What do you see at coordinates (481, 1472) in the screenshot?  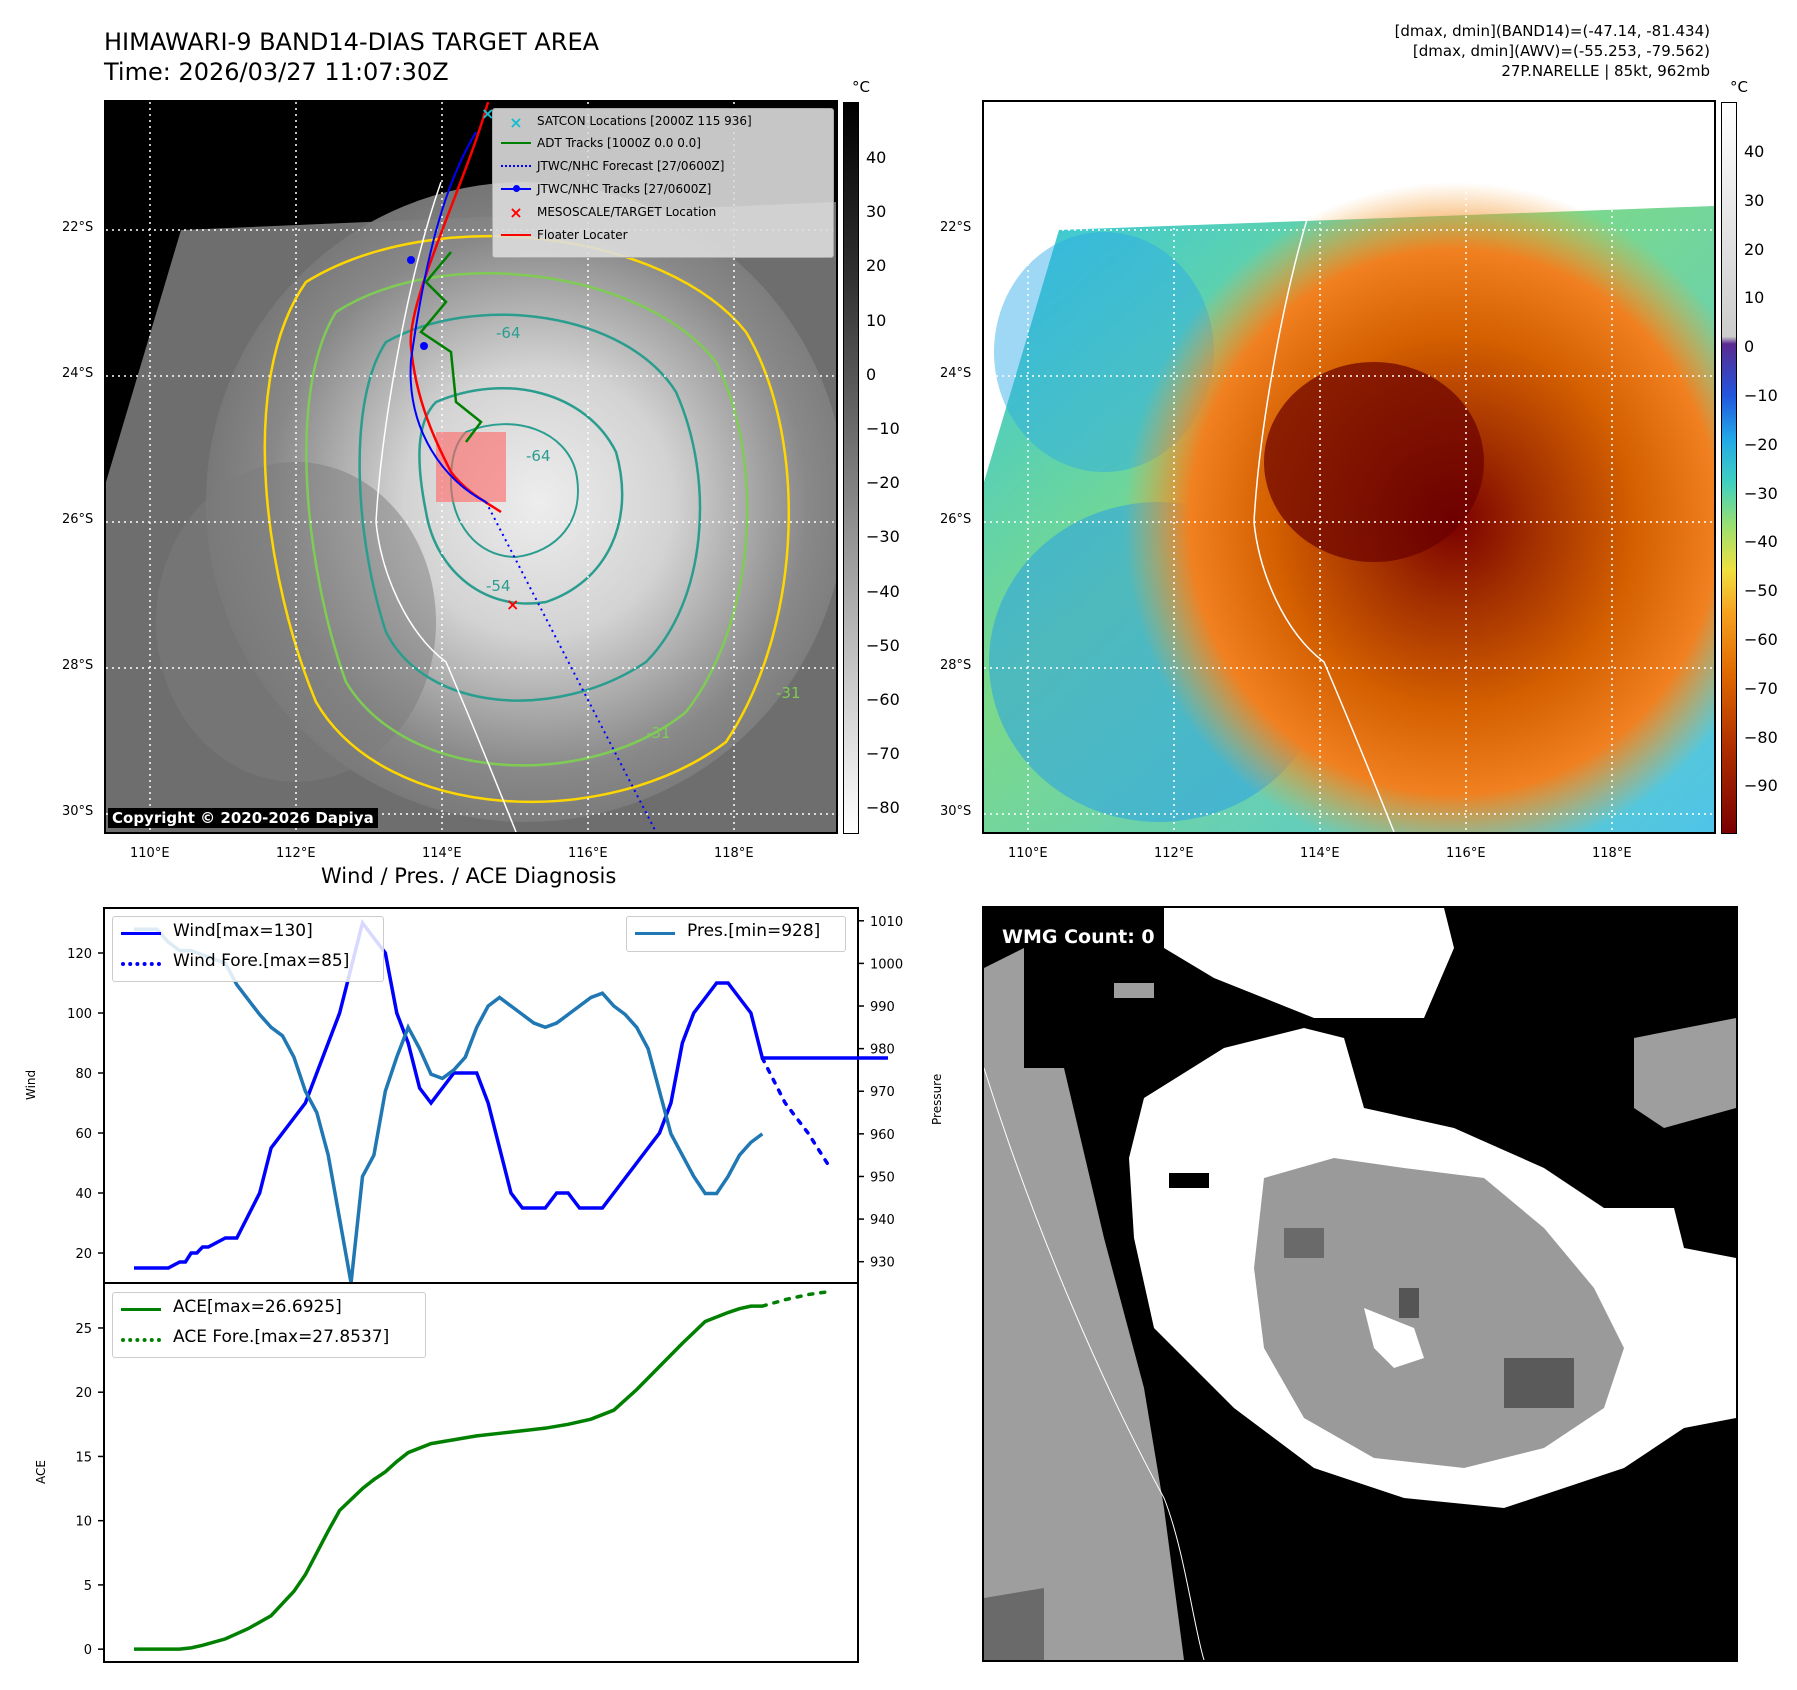 I see `ace-axes-frame` at bounding box center [481, 1472].